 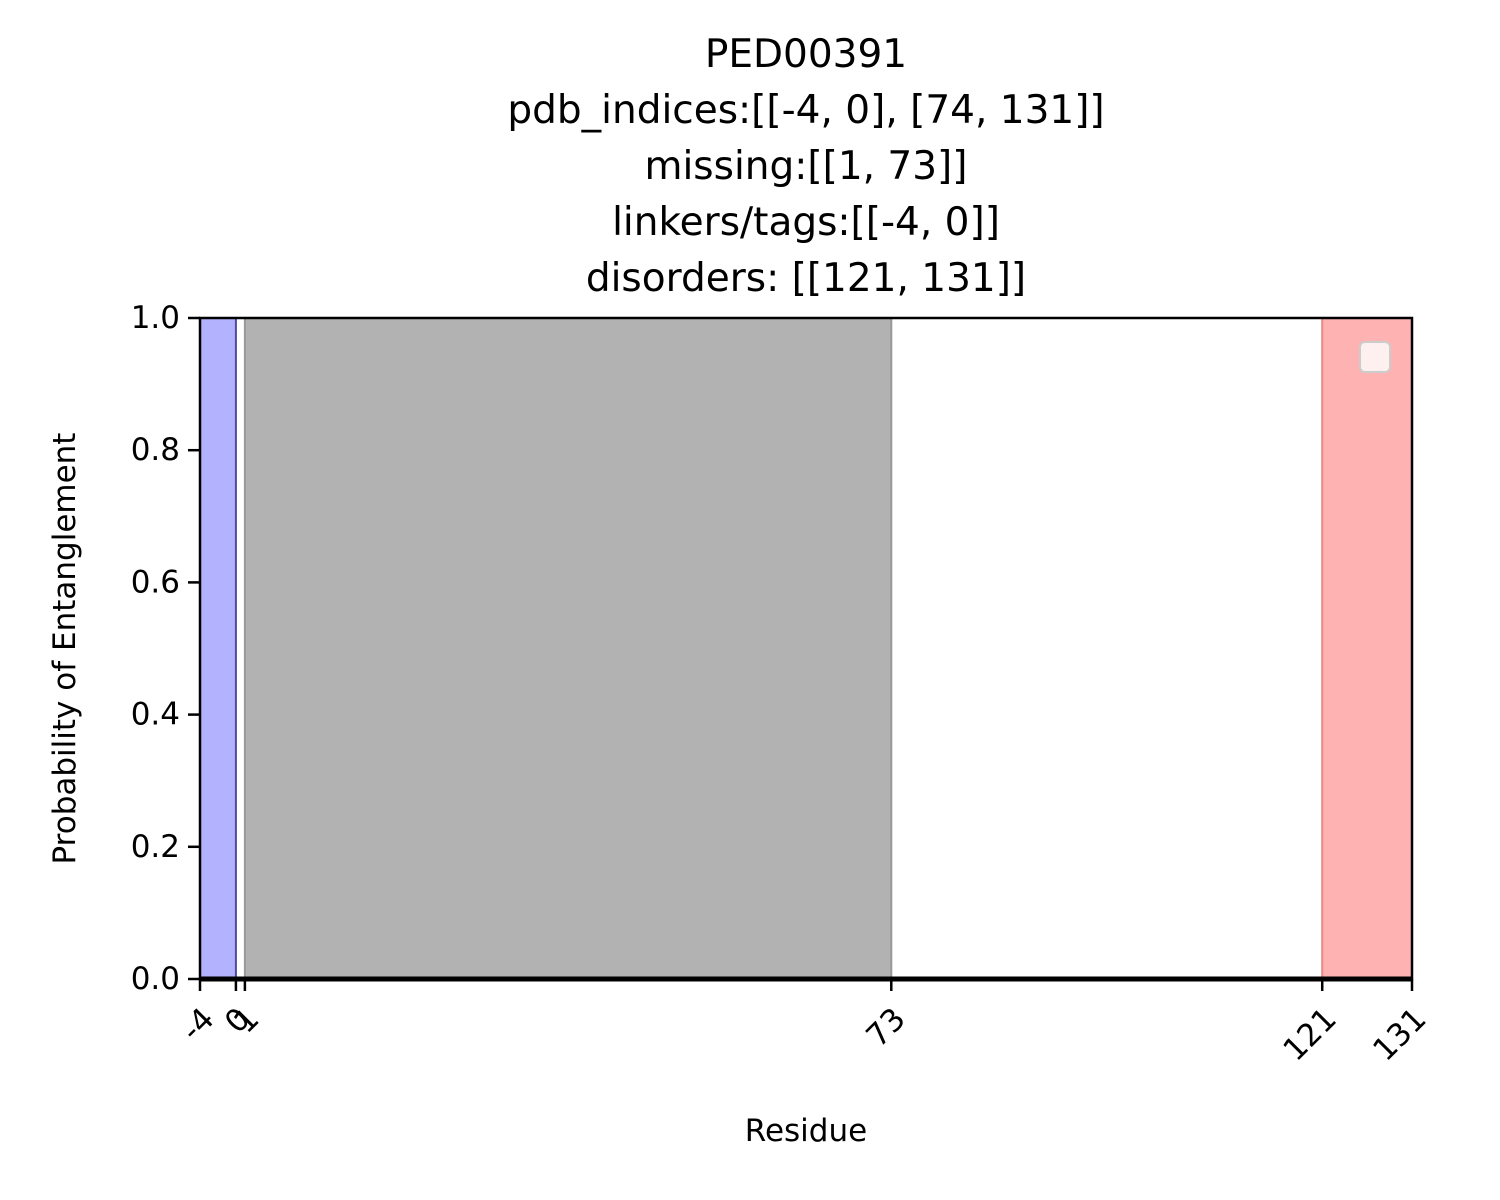 What do you see at coordinates (65, 649) in the screenshot?
I see `y-axis-label: Probability of Entanglement` at bounding box center [65, 649].